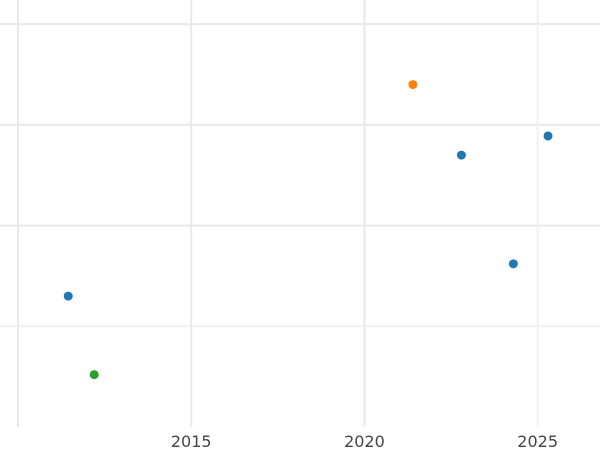 Image resolution: width=600 pixels, height=450 pixels. What do you see at coordinates (537, 441) in the screenshot?
I see `x-tick-label: 2025` at bounding box center [537, 441].